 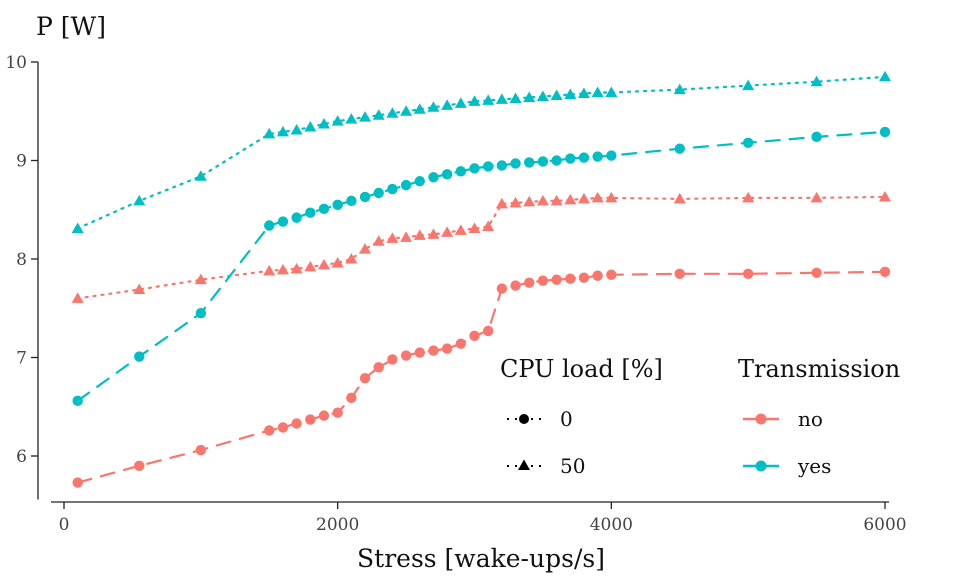 What do you see at coordinates (814, 466) in the screenshot?
I see `legend-tx-yes-label: yes` at bounding box center [814, 466].